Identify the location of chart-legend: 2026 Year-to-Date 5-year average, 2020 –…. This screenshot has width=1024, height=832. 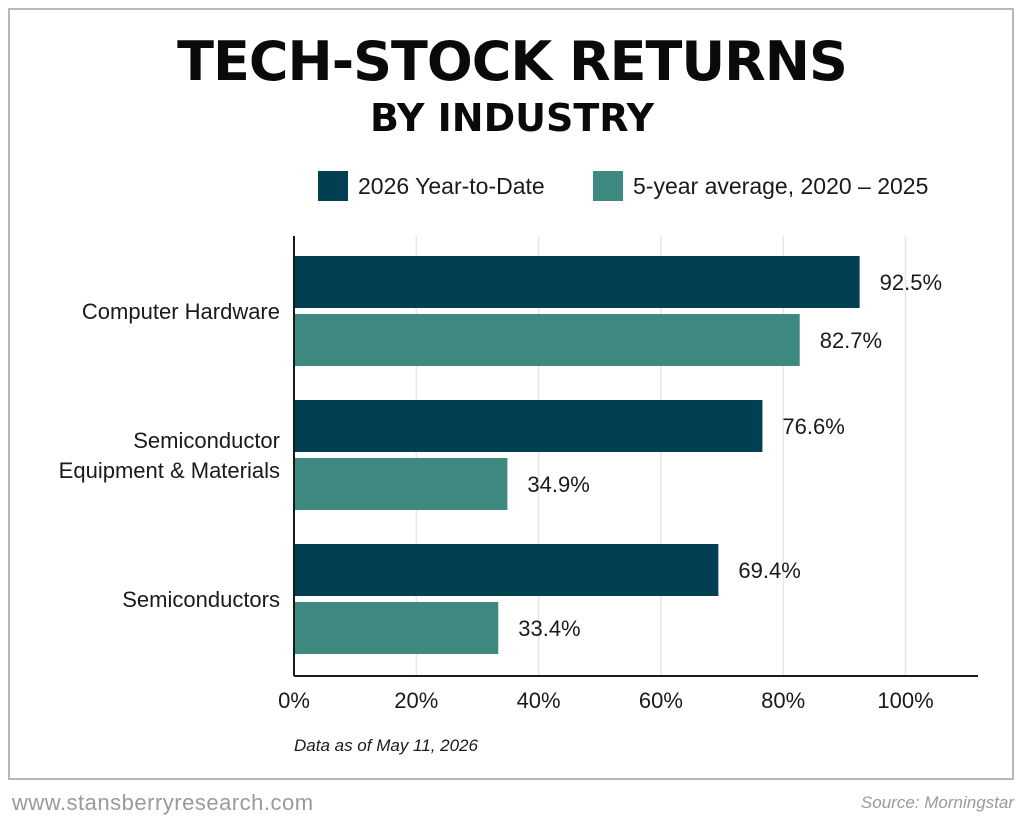
(512, 186).